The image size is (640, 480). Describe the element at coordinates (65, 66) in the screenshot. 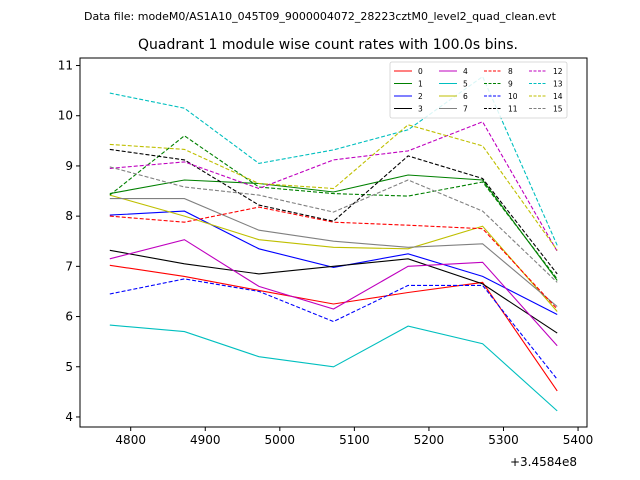

I see `y-tick-label: 11` at that location.